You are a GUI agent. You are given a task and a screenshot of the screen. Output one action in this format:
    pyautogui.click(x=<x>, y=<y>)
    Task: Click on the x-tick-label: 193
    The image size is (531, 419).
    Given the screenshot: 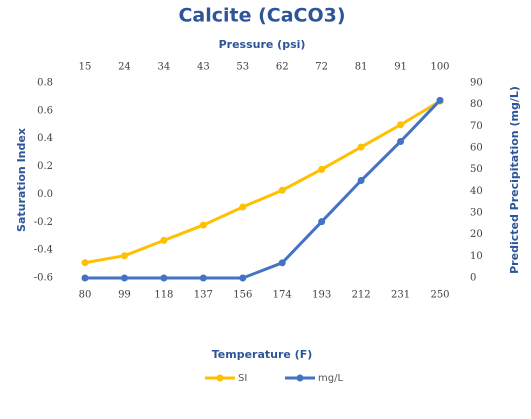 What is the action you would take?
    pyautogui.click(x=321, y=295)
    